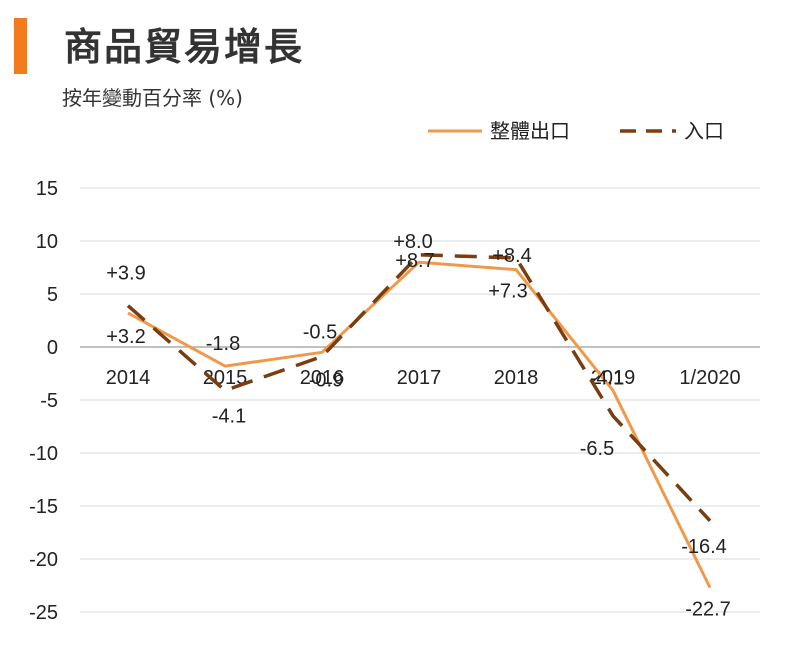 This screenshot has width=800, height=649. I want to click on x-tick-label: 2014, so click(128, 378).